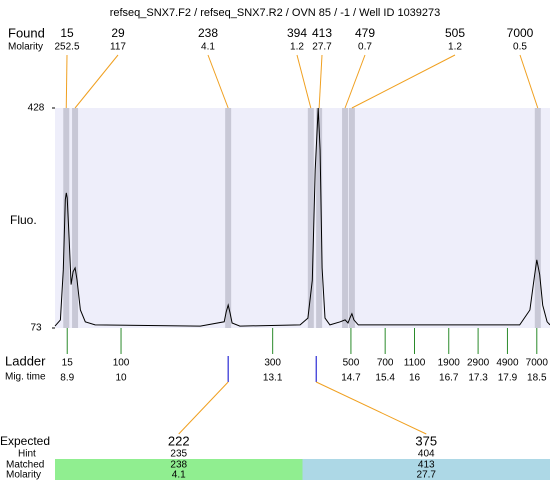 The height and width of the screenshot is (480, 550). Describe the element at coordinates (23, 220) in the screenshot. I see `y-axis-label: Fluo.` at that location.